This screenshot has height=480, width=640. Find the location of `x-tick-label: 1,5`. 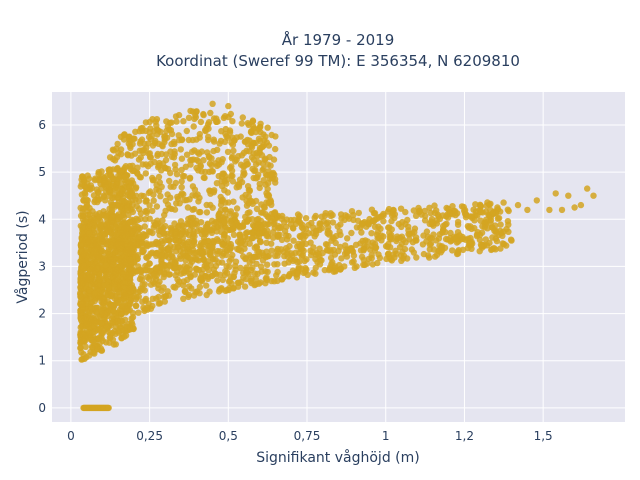

x-tick-label: 1,5 is located at coordinates (543, 436).